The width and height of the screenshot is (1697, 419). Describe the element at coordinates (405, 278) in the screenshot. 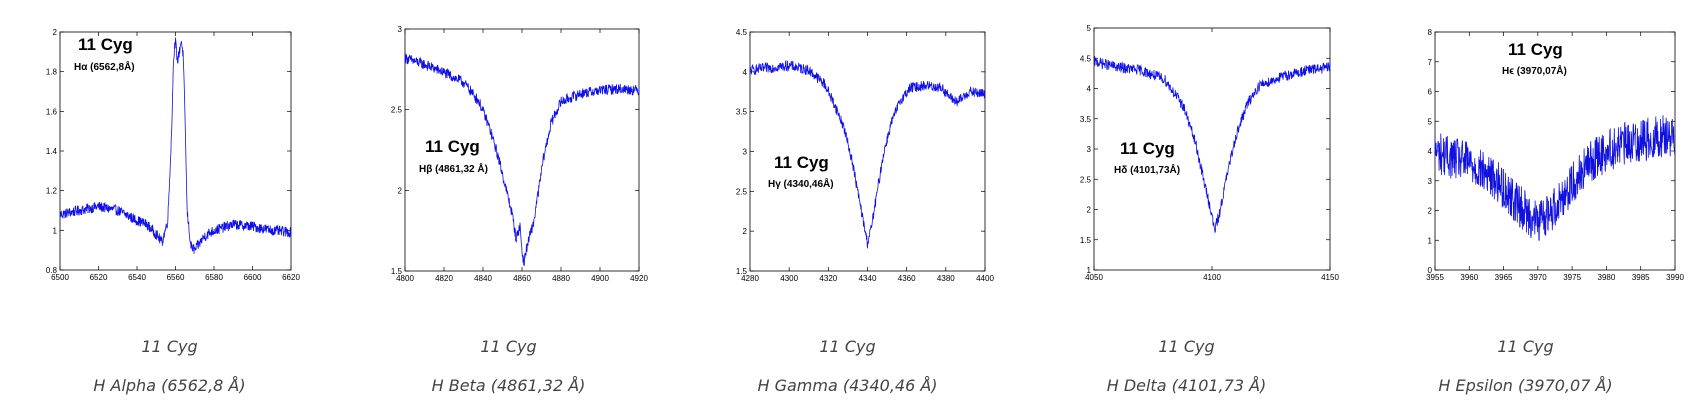

I see `x-tick-label: 4800` at that location.